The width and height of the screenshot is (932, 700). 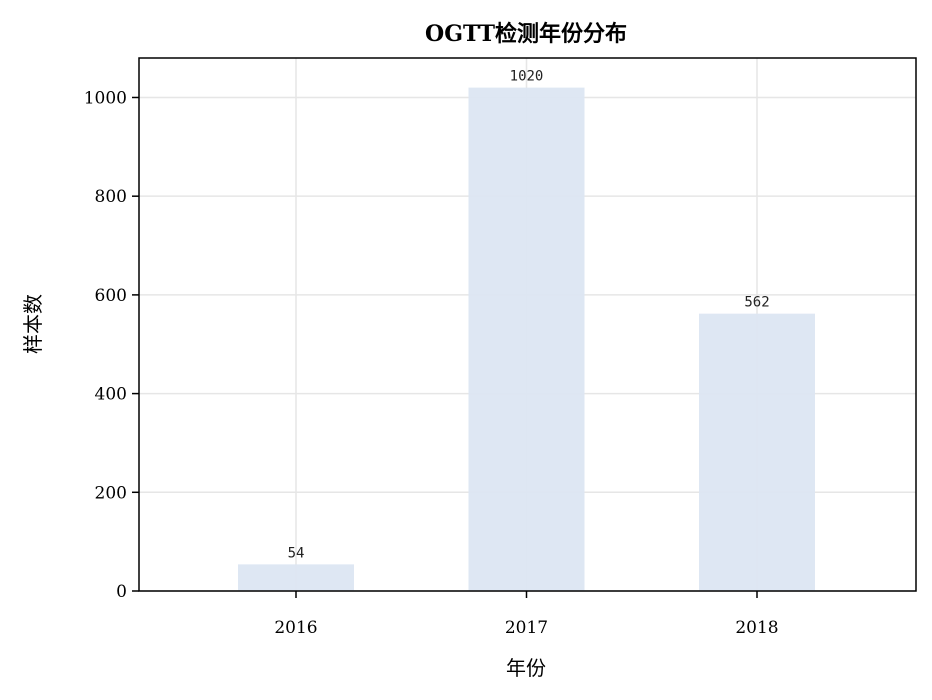 What do you see at coordinates (296, 577) in the screenshot?
I see `bar-2016` at bounding box center [296, 577].